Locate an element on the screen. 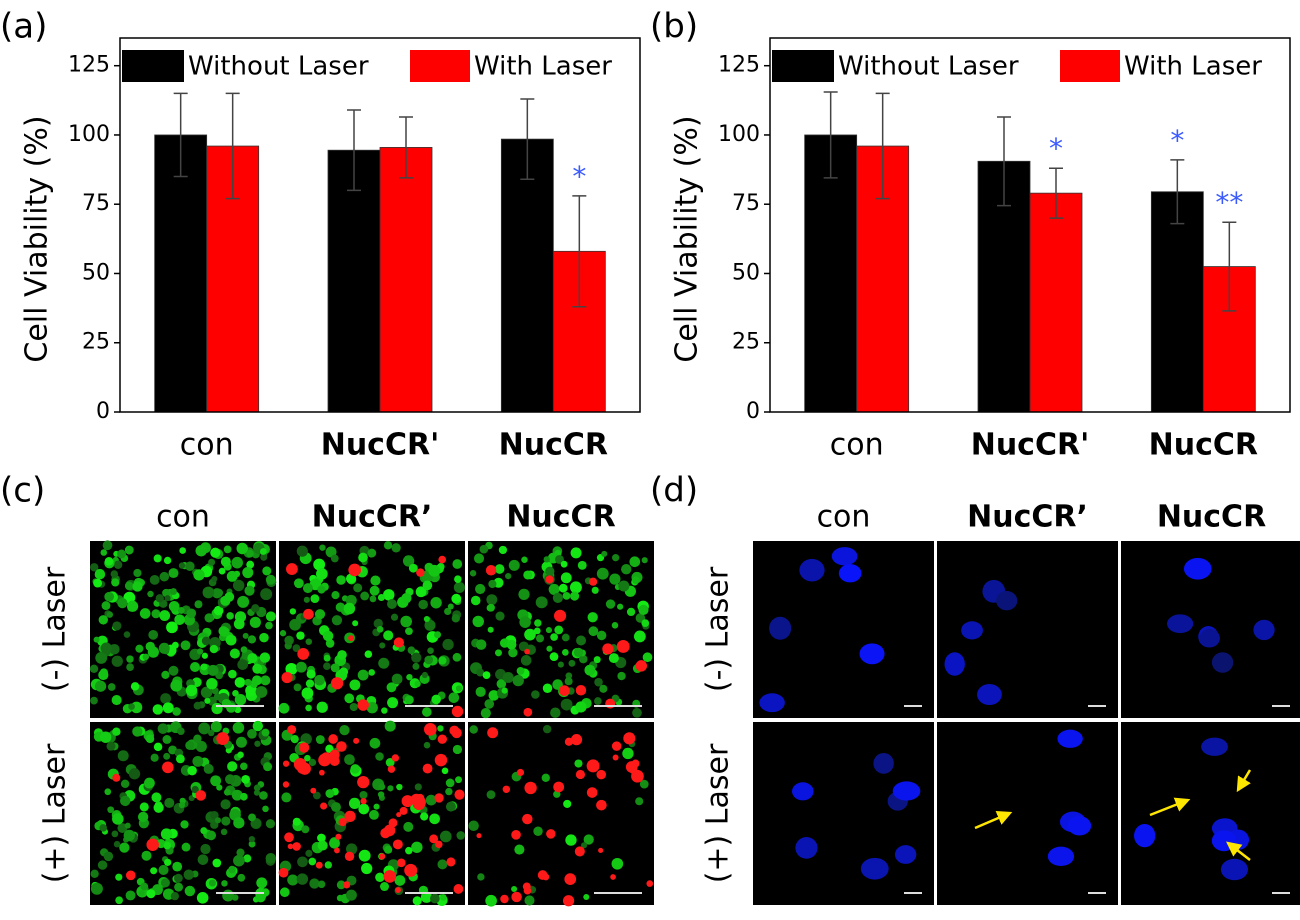 This screenshot has height=920, width=1300. panel-label: (a) is located at coordinates (23, 27).